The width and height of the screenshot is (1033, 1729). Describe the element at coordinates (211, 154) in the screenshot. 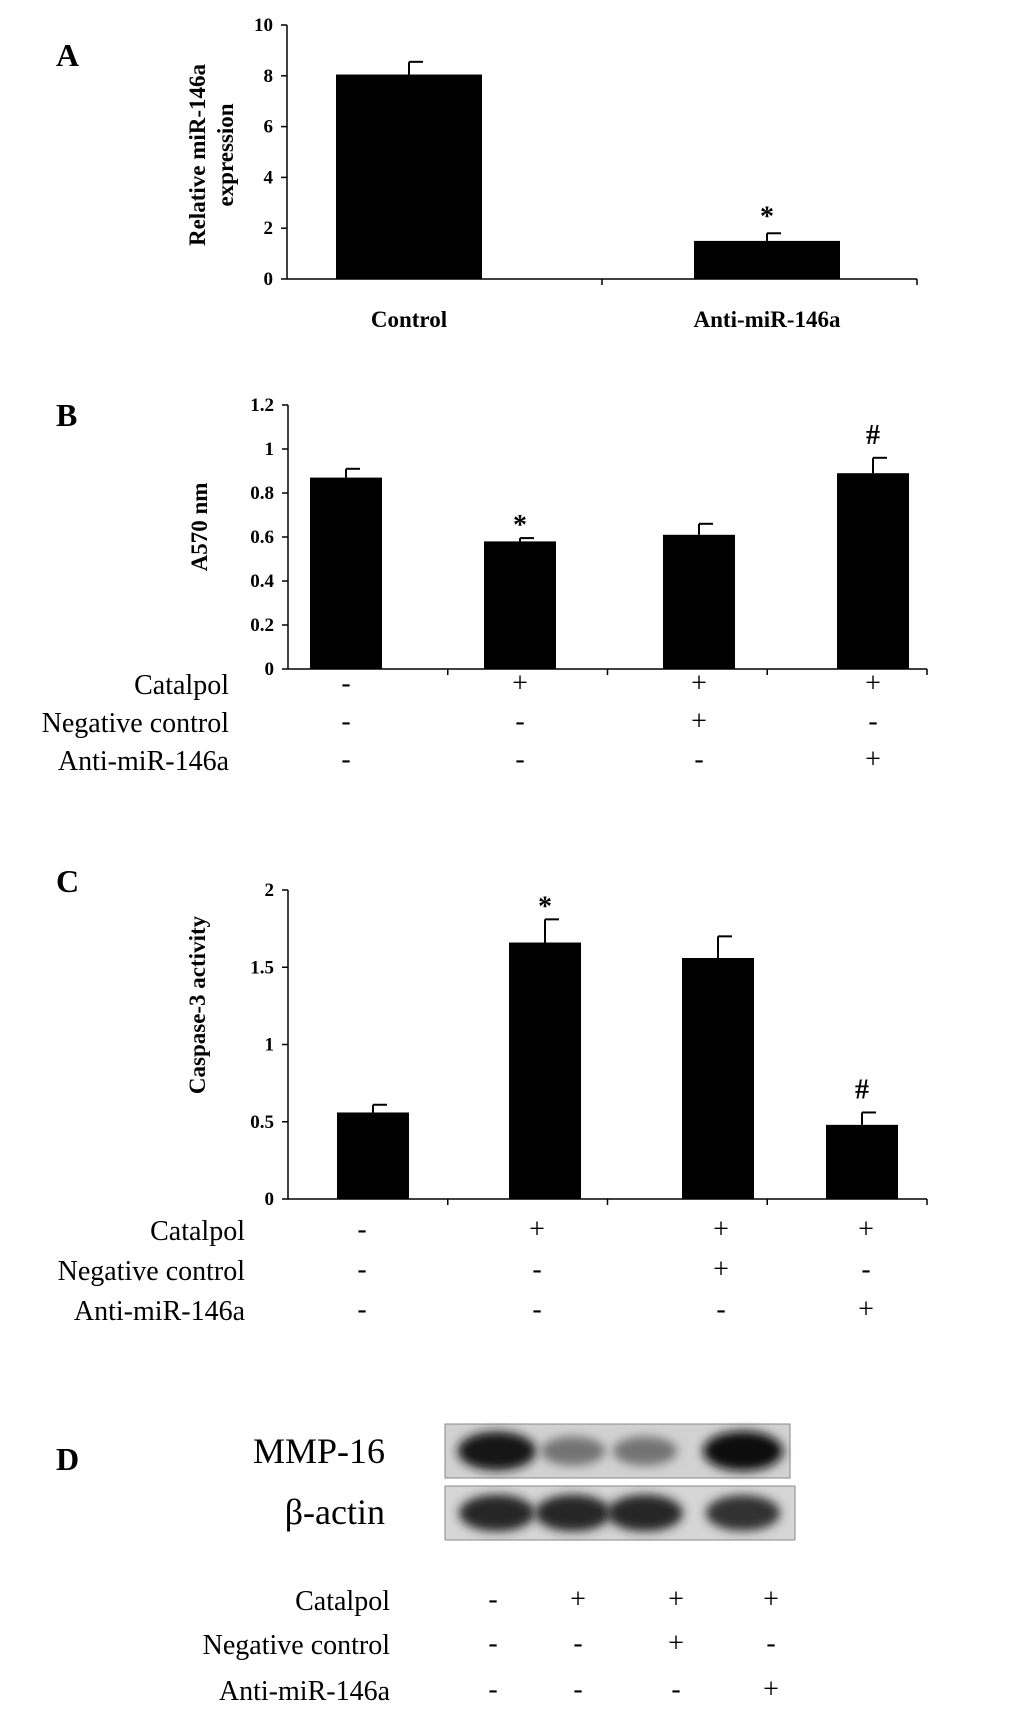

I see `y-axis-label-a: Relative miR-146a expression` at that location.